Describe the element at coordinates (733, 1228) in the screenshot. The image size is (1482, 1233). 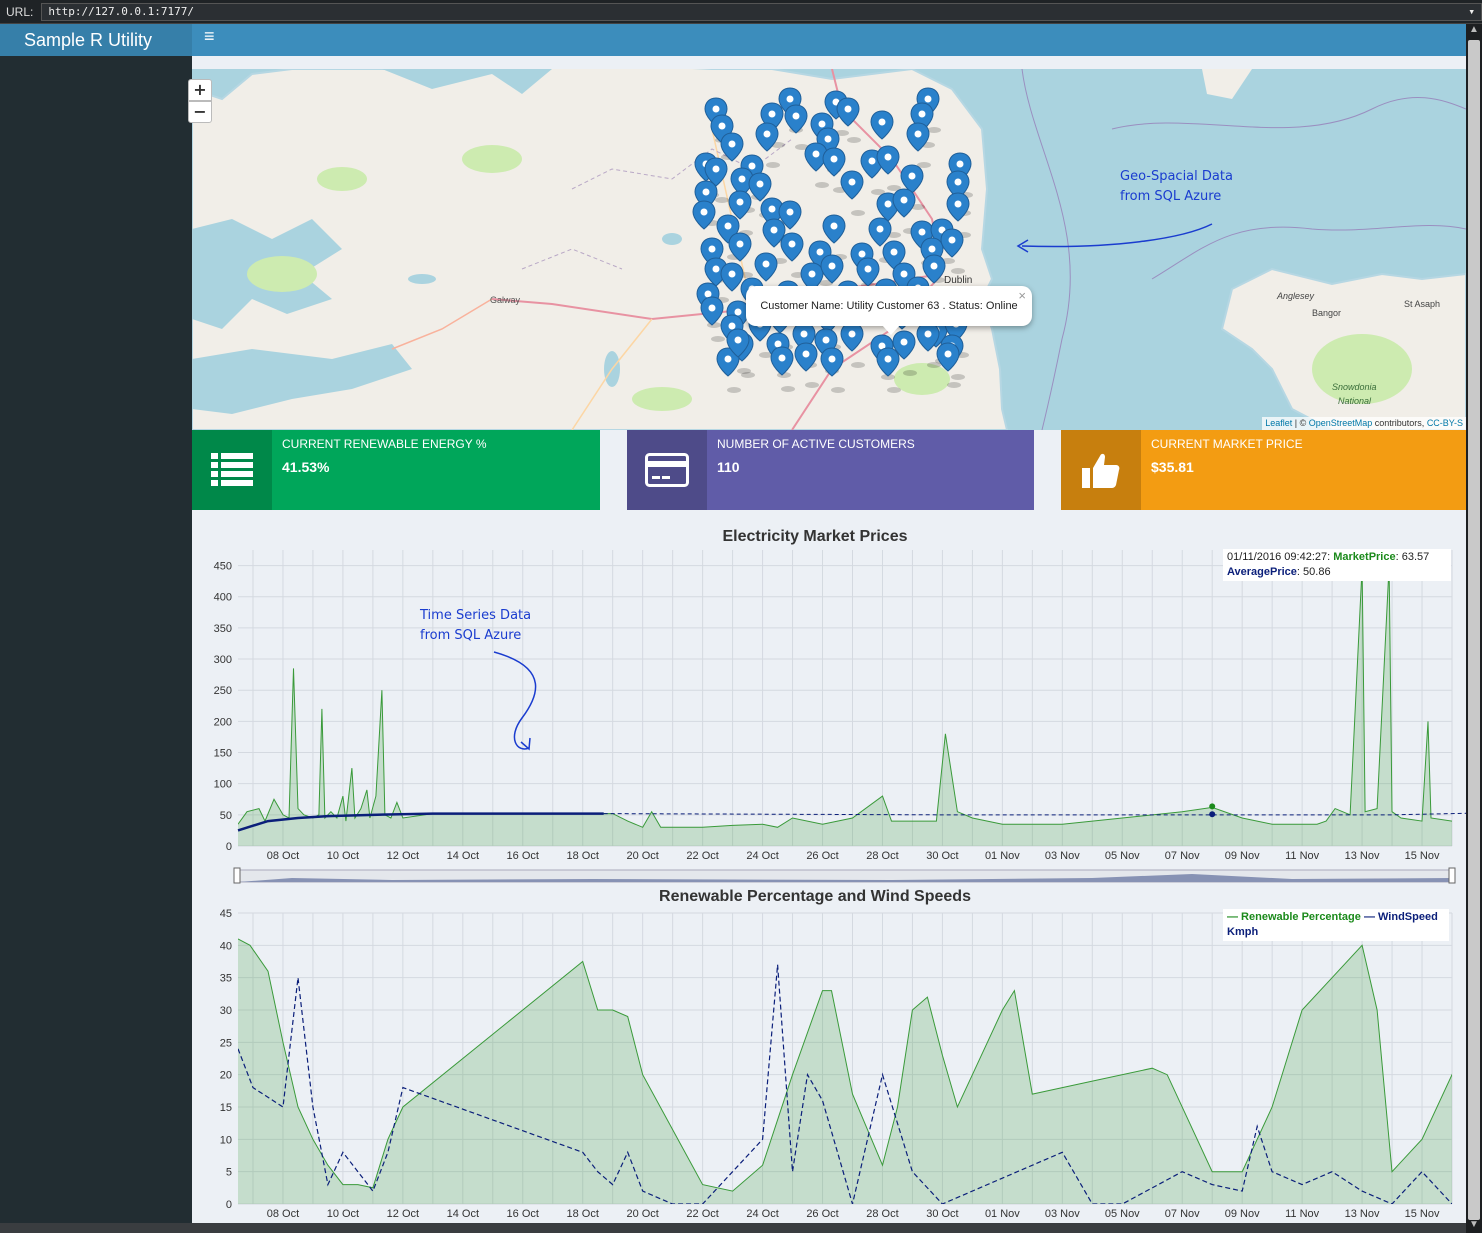
I see `horizontal-scrollbar` at that location.